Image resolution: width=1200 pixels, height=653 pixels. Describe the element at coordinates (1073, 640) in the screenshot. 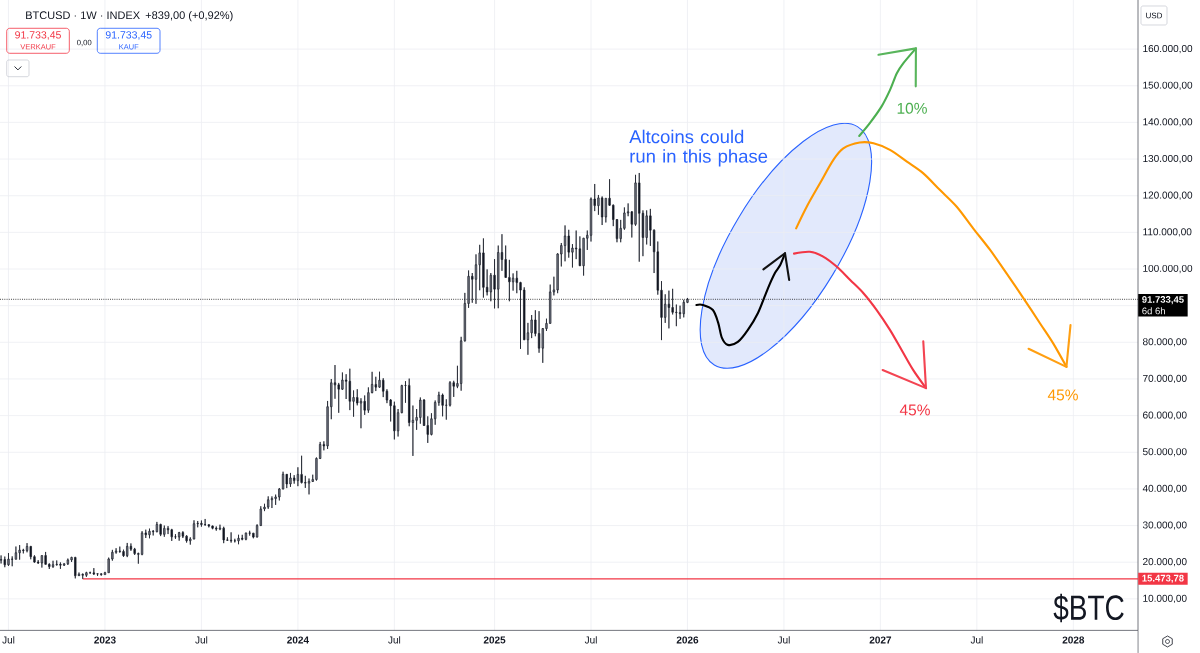

I see `x-tick-label: 2028` at that location.